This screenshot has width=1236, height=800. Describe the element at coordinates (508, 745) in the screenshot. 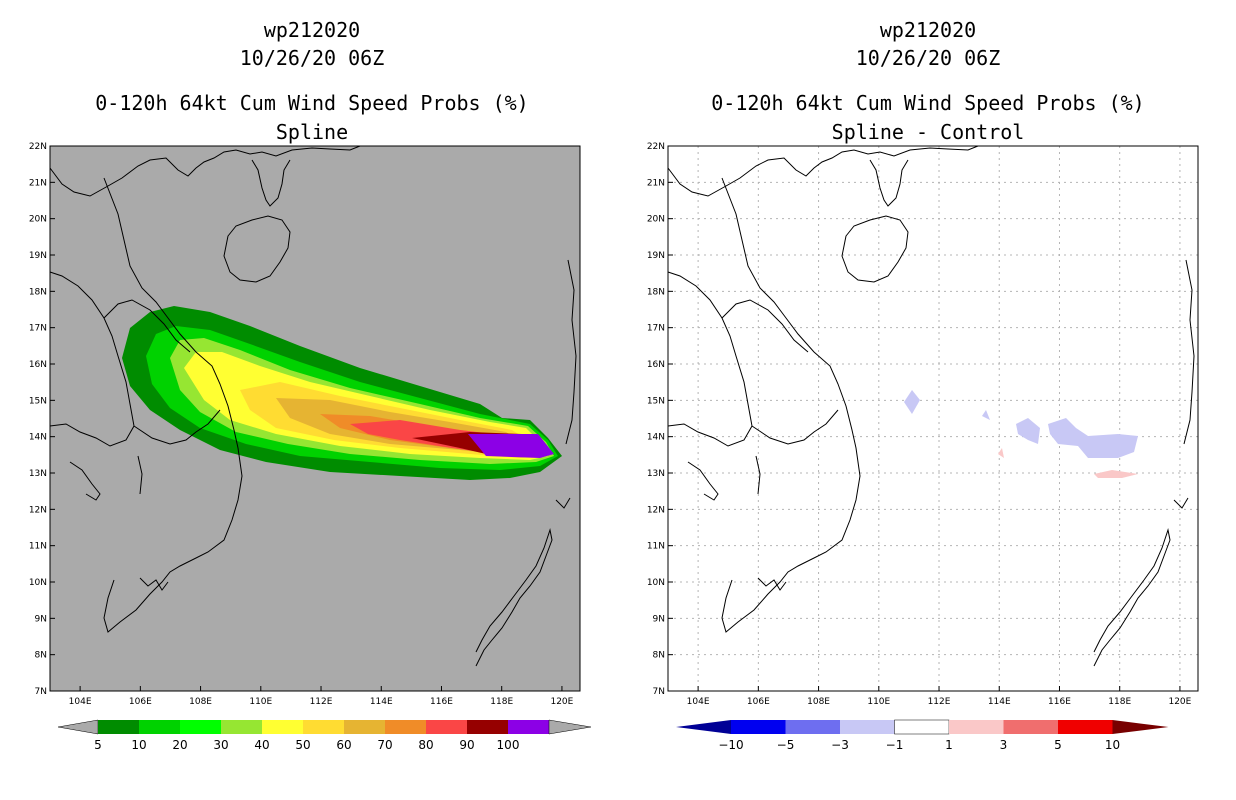

I see `colorbar-label: 100` at that location.